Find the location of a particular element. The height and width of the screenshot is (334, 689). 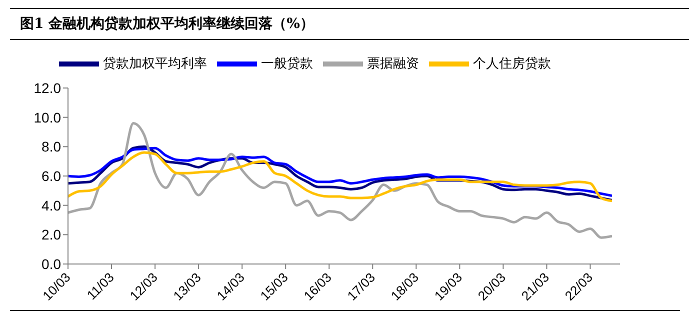

y-tick-label: 2.0 is located at coordinates (52, 234).